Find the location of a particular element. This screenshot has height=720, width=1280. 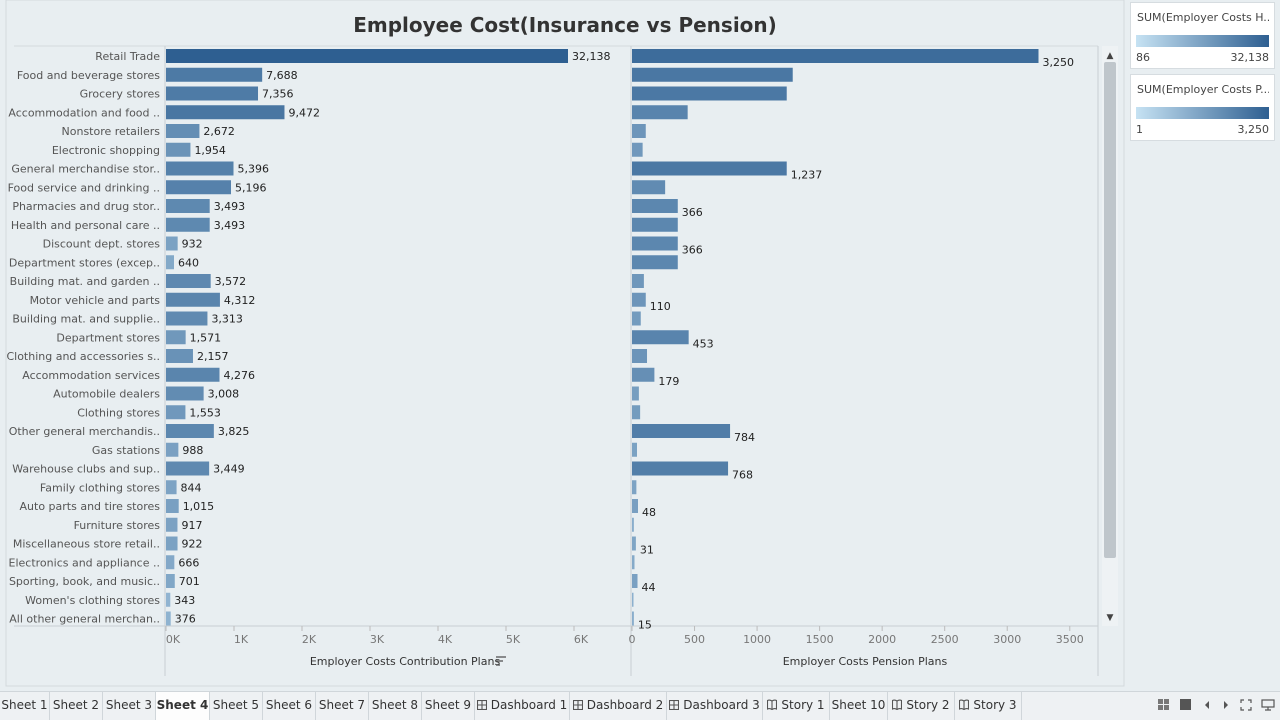

contribution-value-label: 2,672 is located at coordinates (219, 131).